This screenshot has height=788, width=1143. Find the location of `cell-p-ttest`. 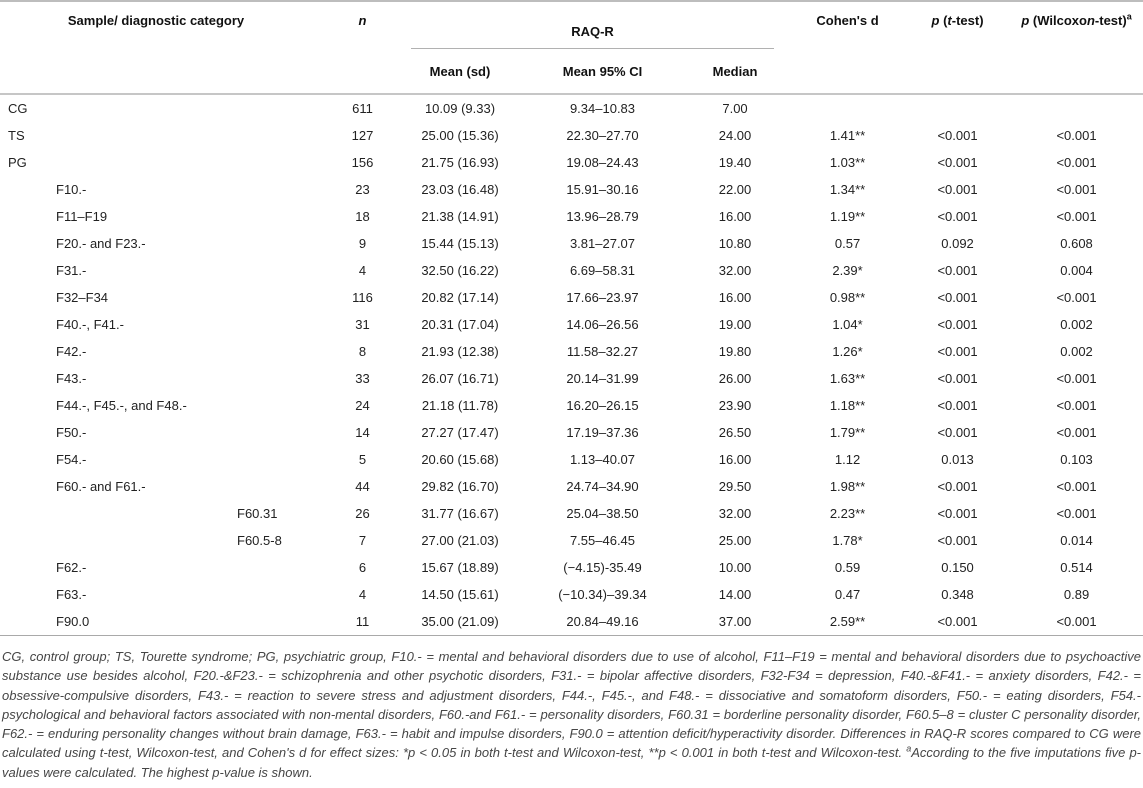

cell-p-ttest is located at coordinates (957, 108).